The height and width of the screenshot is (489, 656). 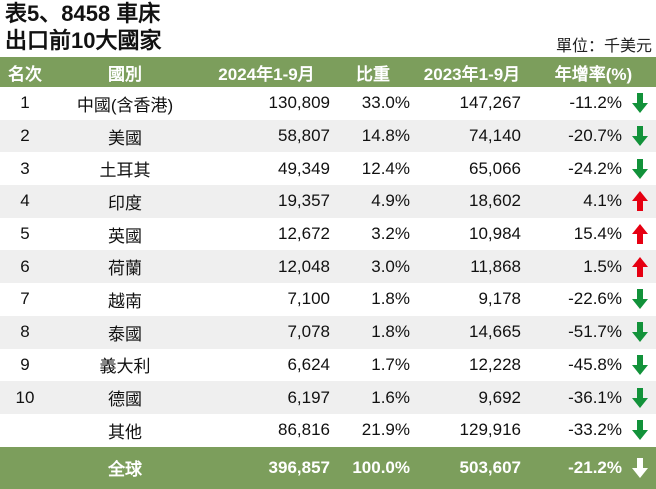 What do you see at coordinates (125, 367) in the screenshot?
I see `cell-country: 義大利` at bounding box center [125, 367].